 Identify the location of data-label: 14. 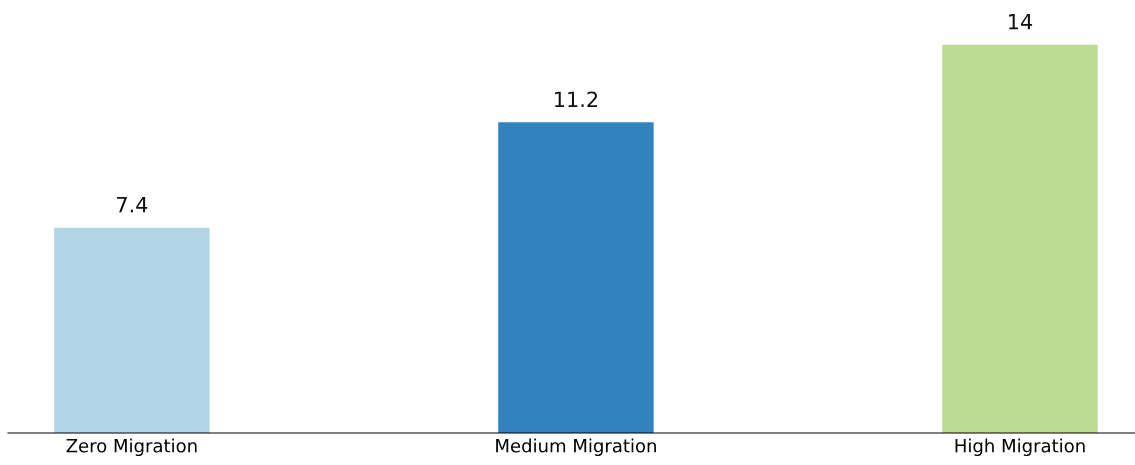
(1021, 22).